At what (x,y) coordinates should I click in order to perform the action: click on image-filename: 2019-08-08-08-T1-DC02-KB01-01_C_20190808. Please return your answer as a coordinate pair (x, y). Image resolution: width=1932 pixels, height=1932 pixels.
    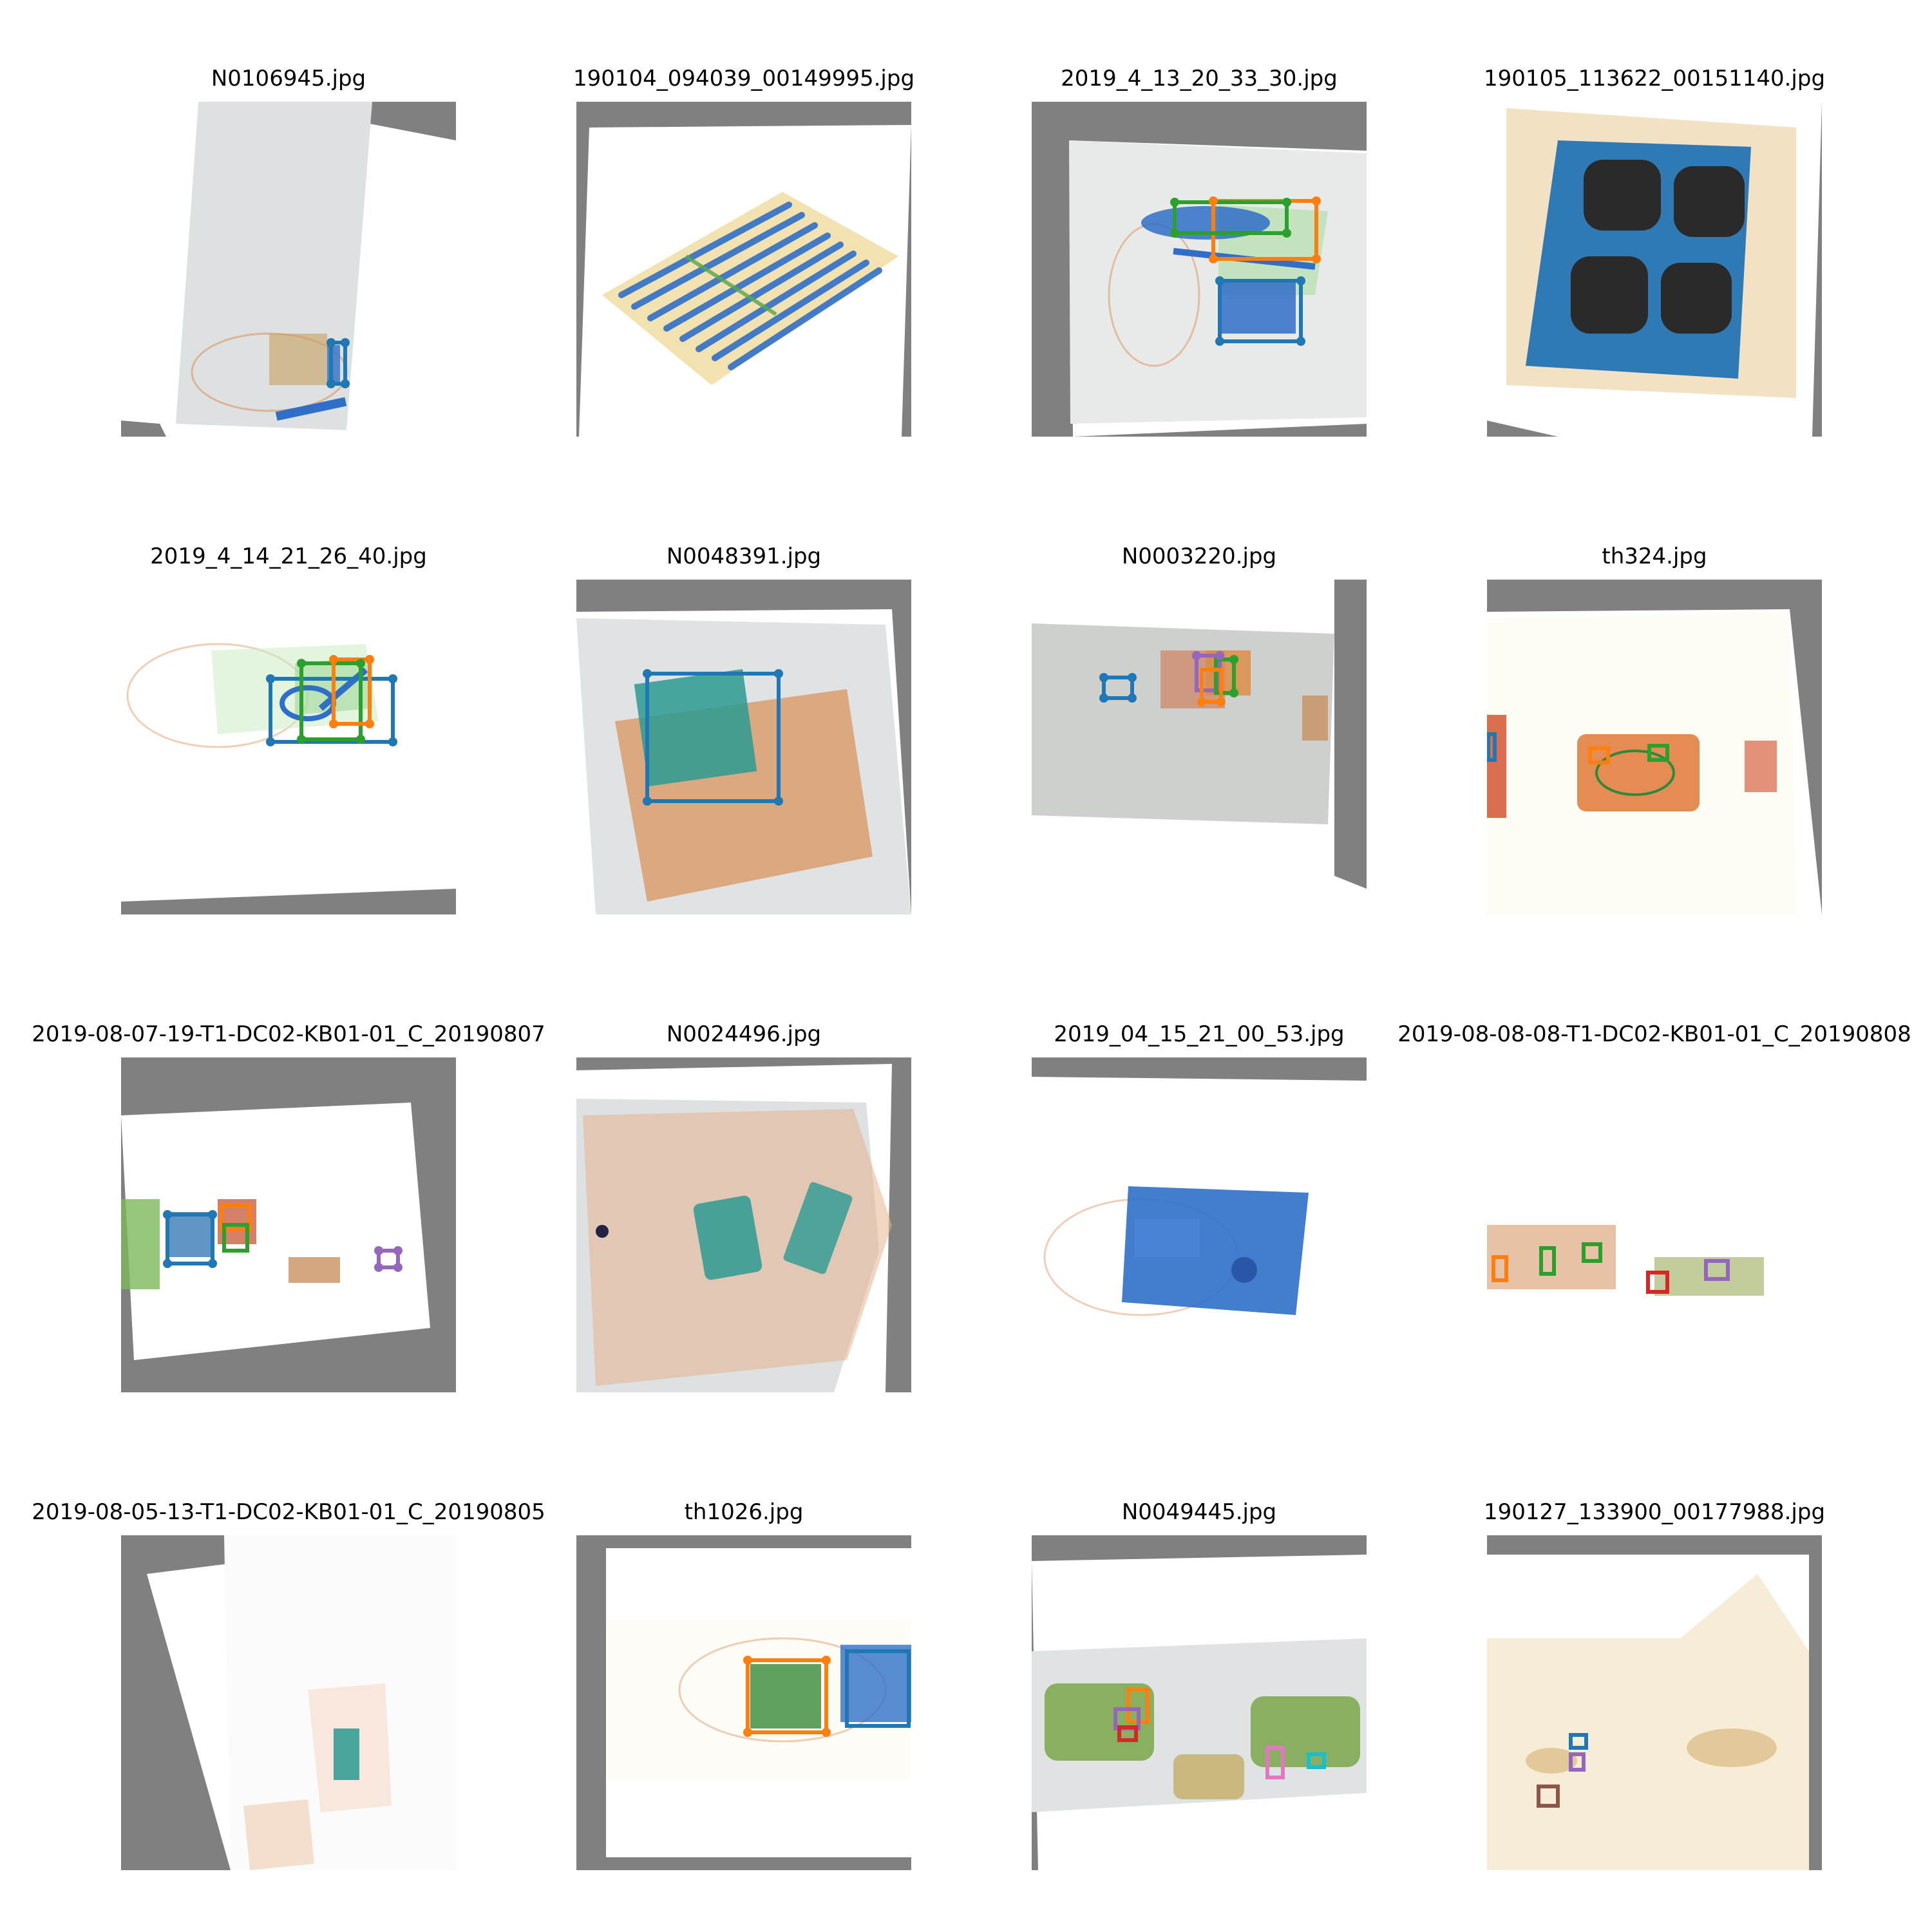
    Looking at the image, I should click on (1654, 1034).